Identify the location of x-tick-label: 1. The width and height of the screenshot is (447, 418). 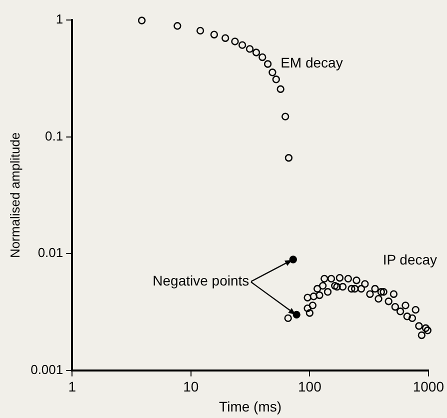
(72, 386).